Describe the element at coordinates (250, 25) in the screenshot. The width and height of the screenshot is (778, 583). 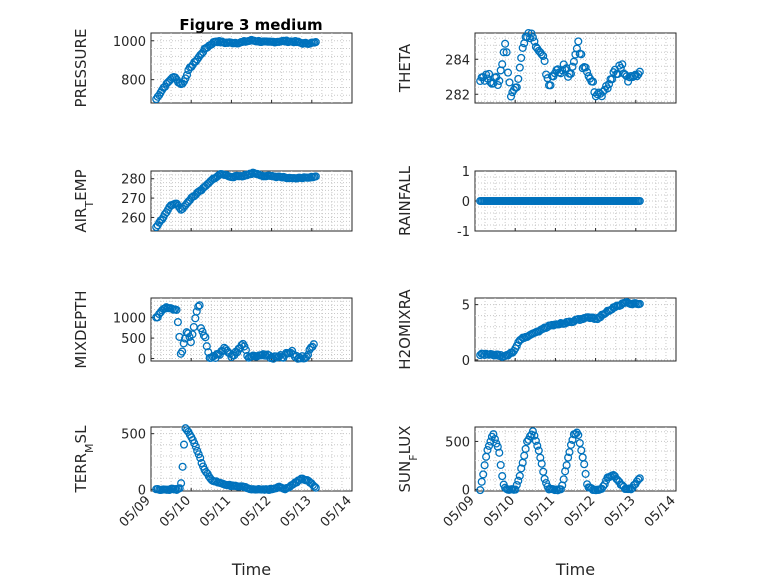
I see `figure-title: Figure 3 medium` at that location.